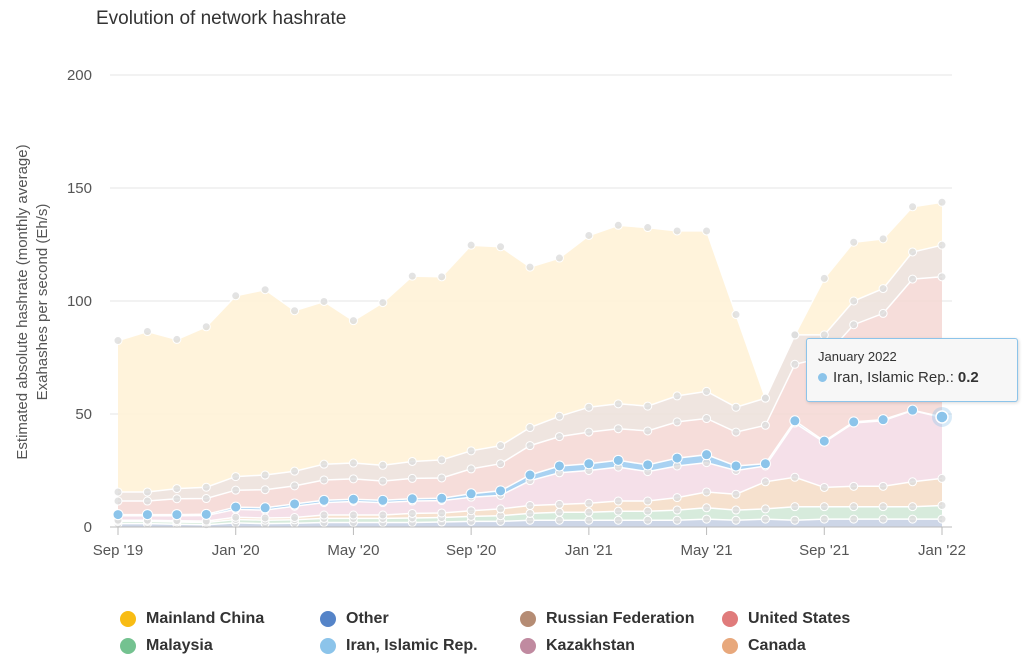 This screenshot has height=665, width=1024. What do you see at coordinates (166, 646) in the screenshot?
I see `legend-item-malaysia: Malaysia` at bounding box center [166, 646].